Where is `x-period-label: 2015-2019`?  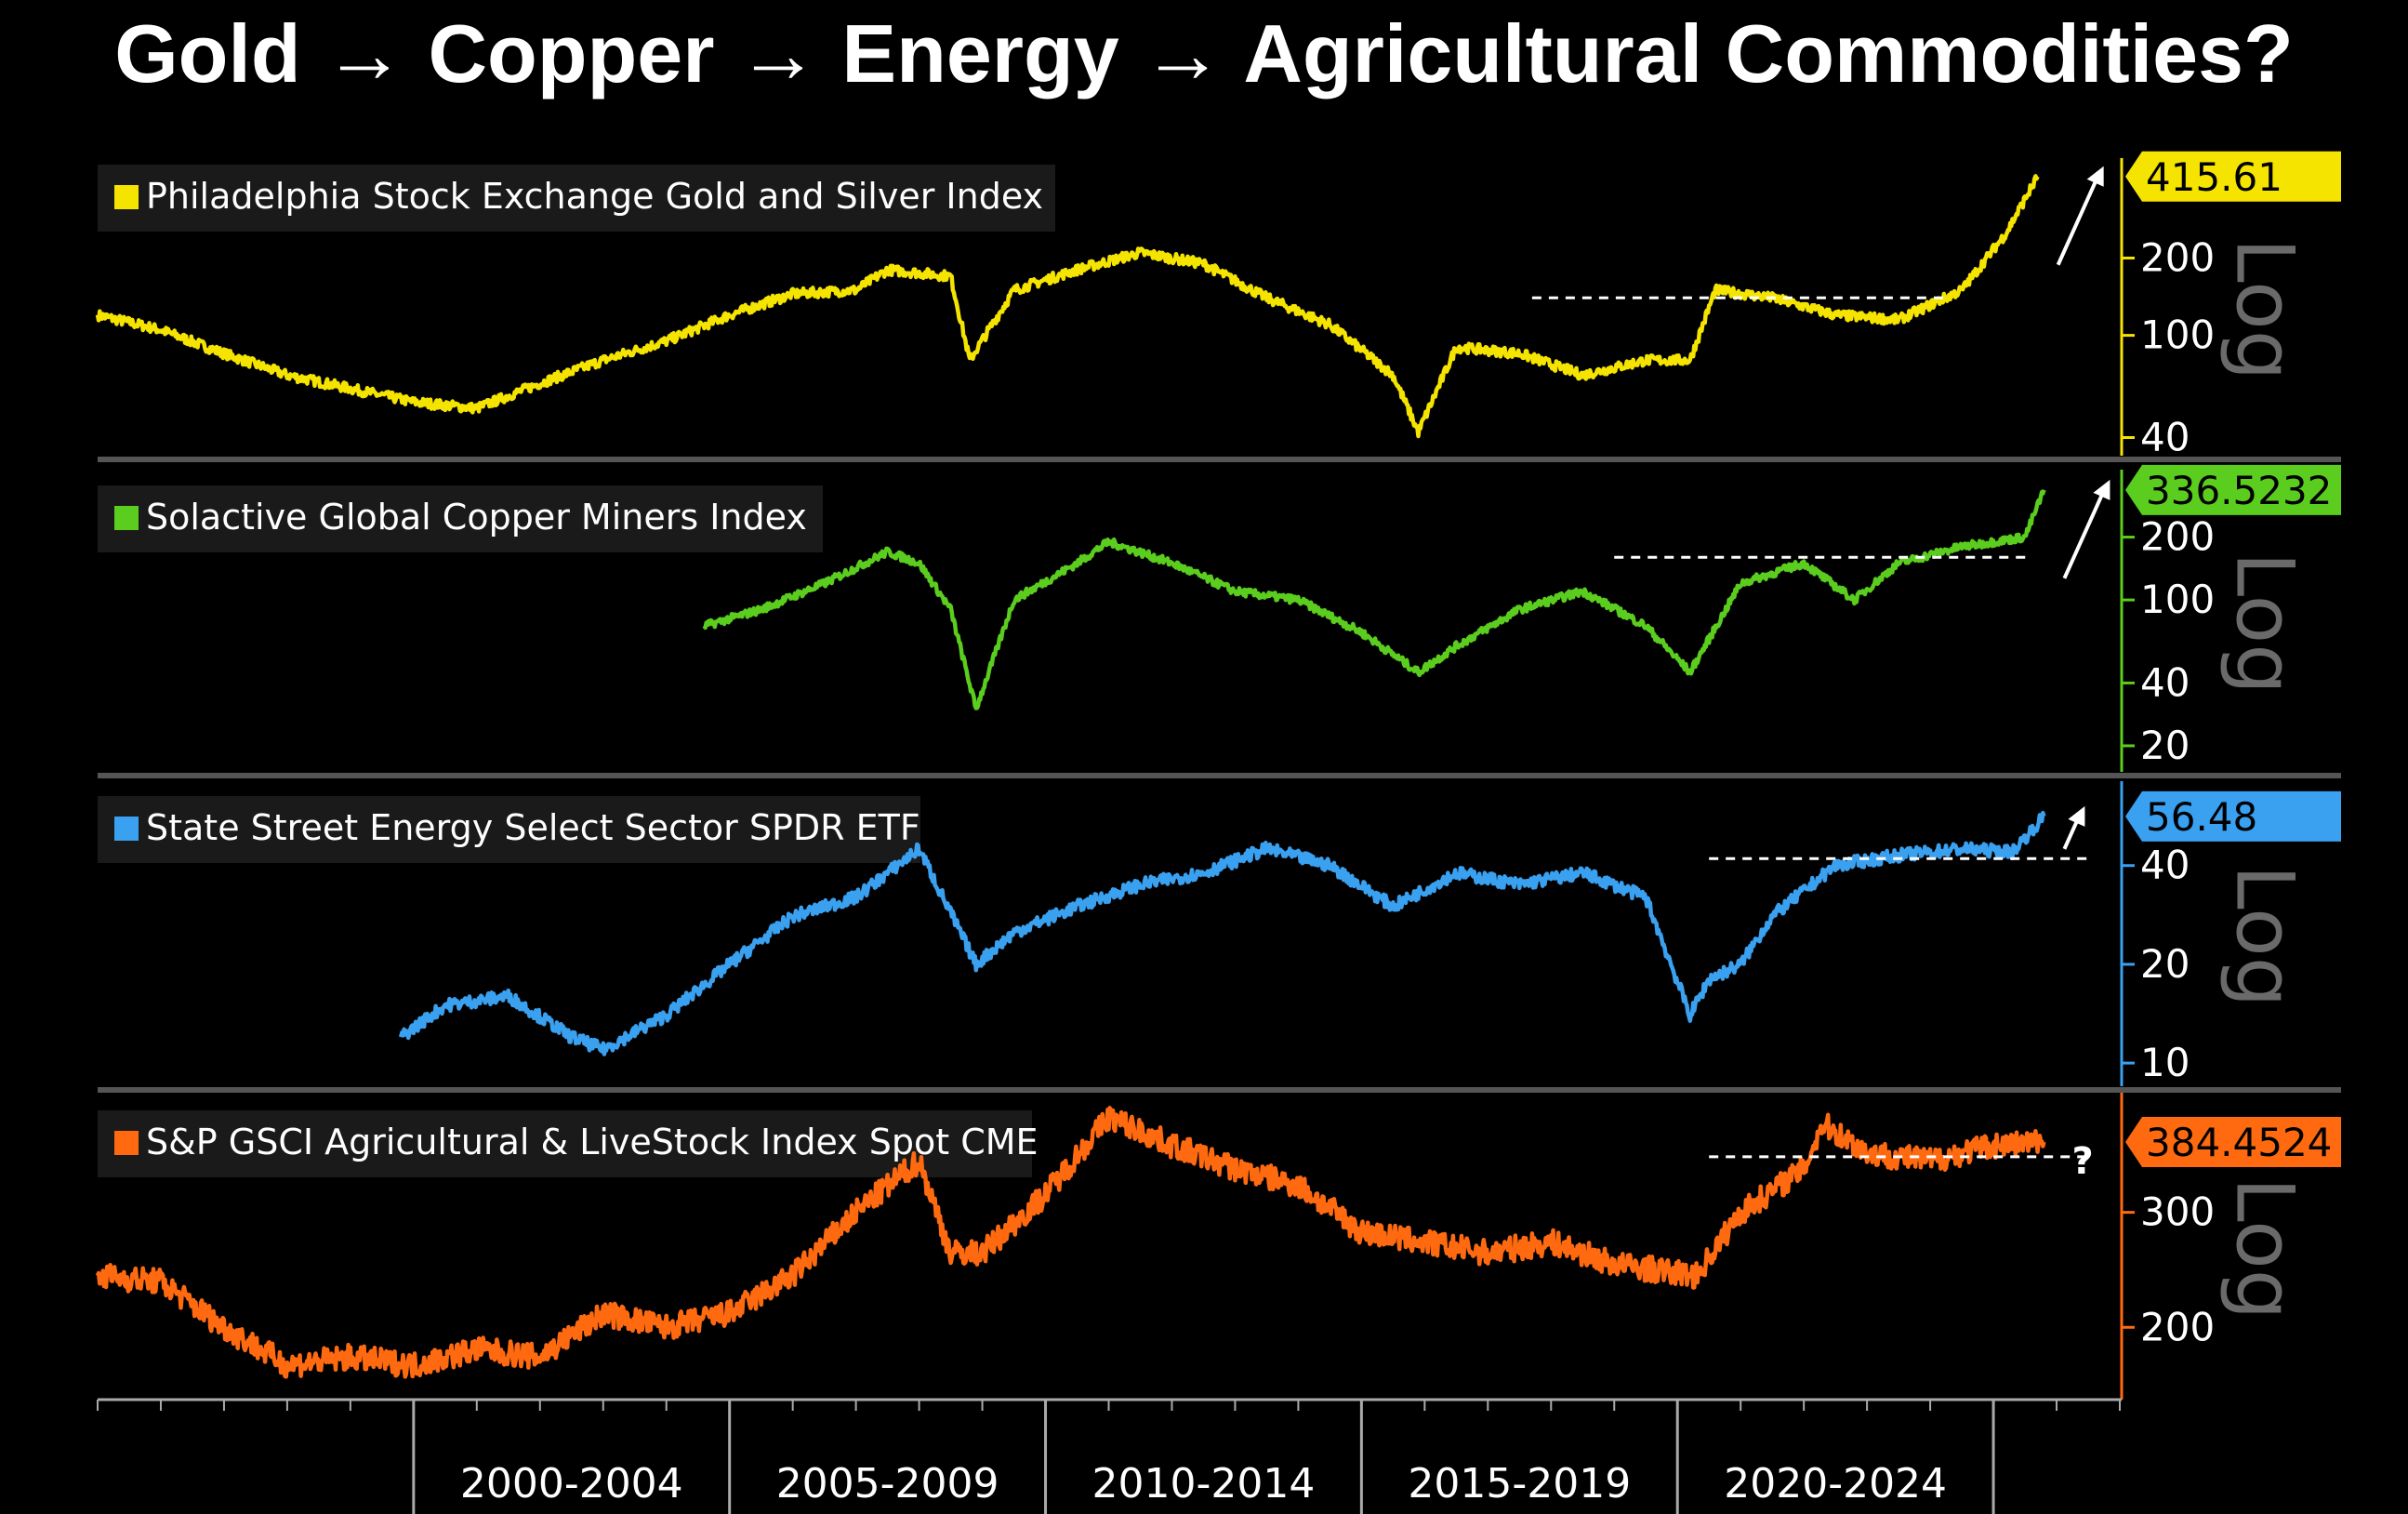
x-period-label: 2015-2019 is located at coordinates (1519, 1483).